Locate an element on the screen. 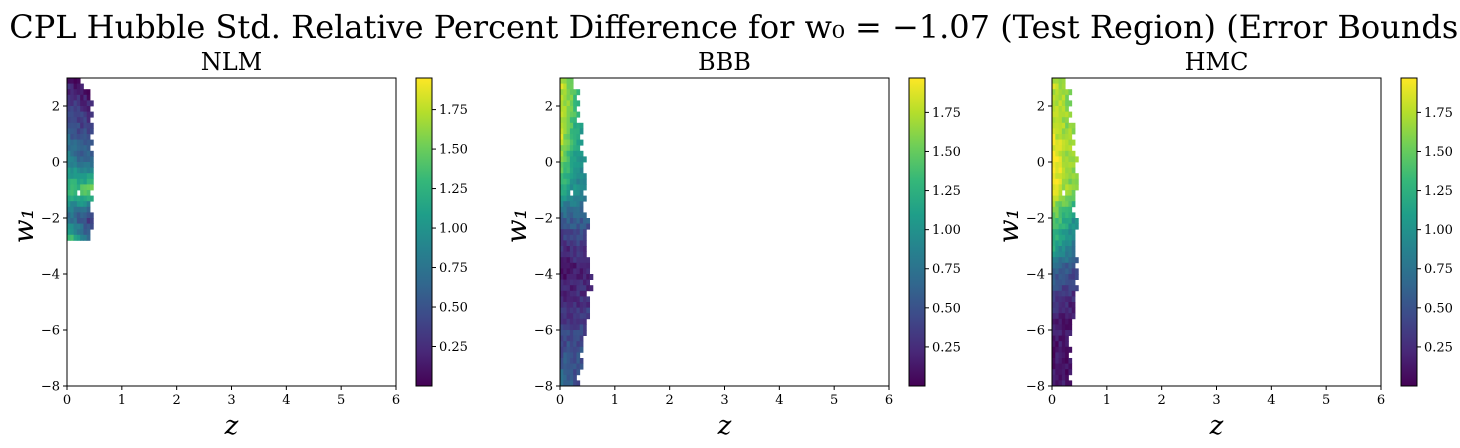 The image size is (1460, 448). y-tick-label: −2 is located at coordinates (50, 219).